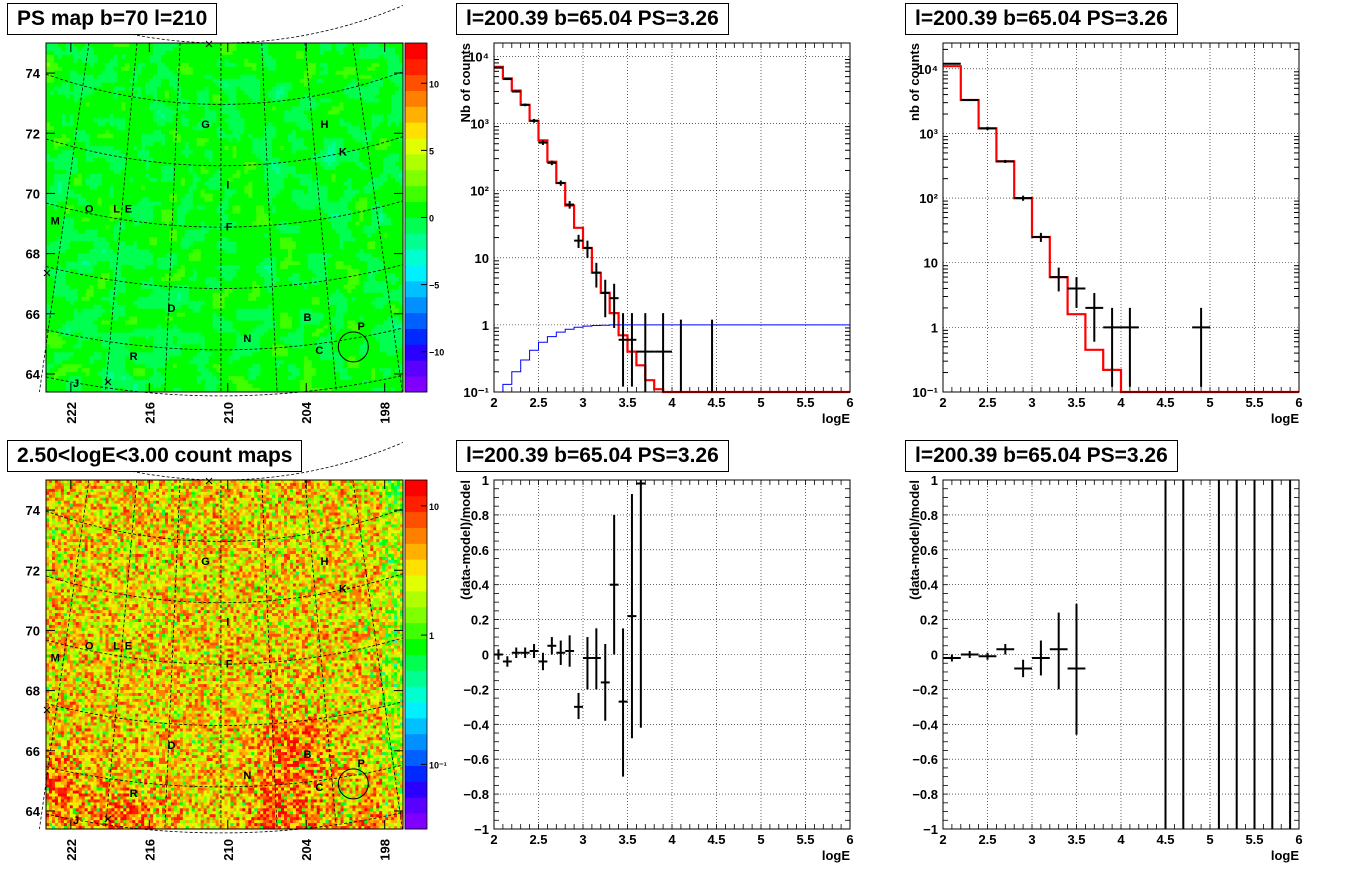  I want to click on x-tick-label: 3, so click(582, 839).